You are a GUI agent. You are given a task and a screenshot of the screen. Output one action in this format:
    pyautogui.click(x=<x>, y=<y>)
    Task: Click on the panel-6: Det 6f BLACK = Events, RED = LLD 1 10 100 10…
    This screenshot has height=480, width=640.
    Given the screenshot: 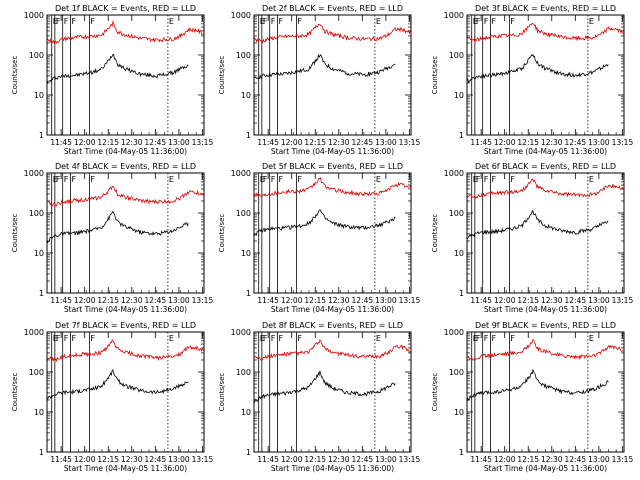 What is the action you would take?
    pyautogui.click(x=532, y=238)
    